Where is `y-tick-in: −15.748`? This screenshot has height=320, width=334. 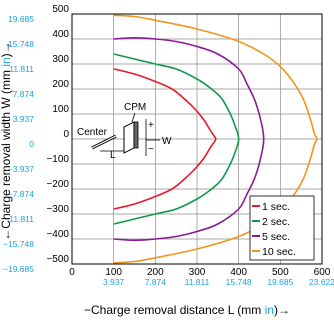 y-tick-in: −15.748 is located at coordinates (18, 244).